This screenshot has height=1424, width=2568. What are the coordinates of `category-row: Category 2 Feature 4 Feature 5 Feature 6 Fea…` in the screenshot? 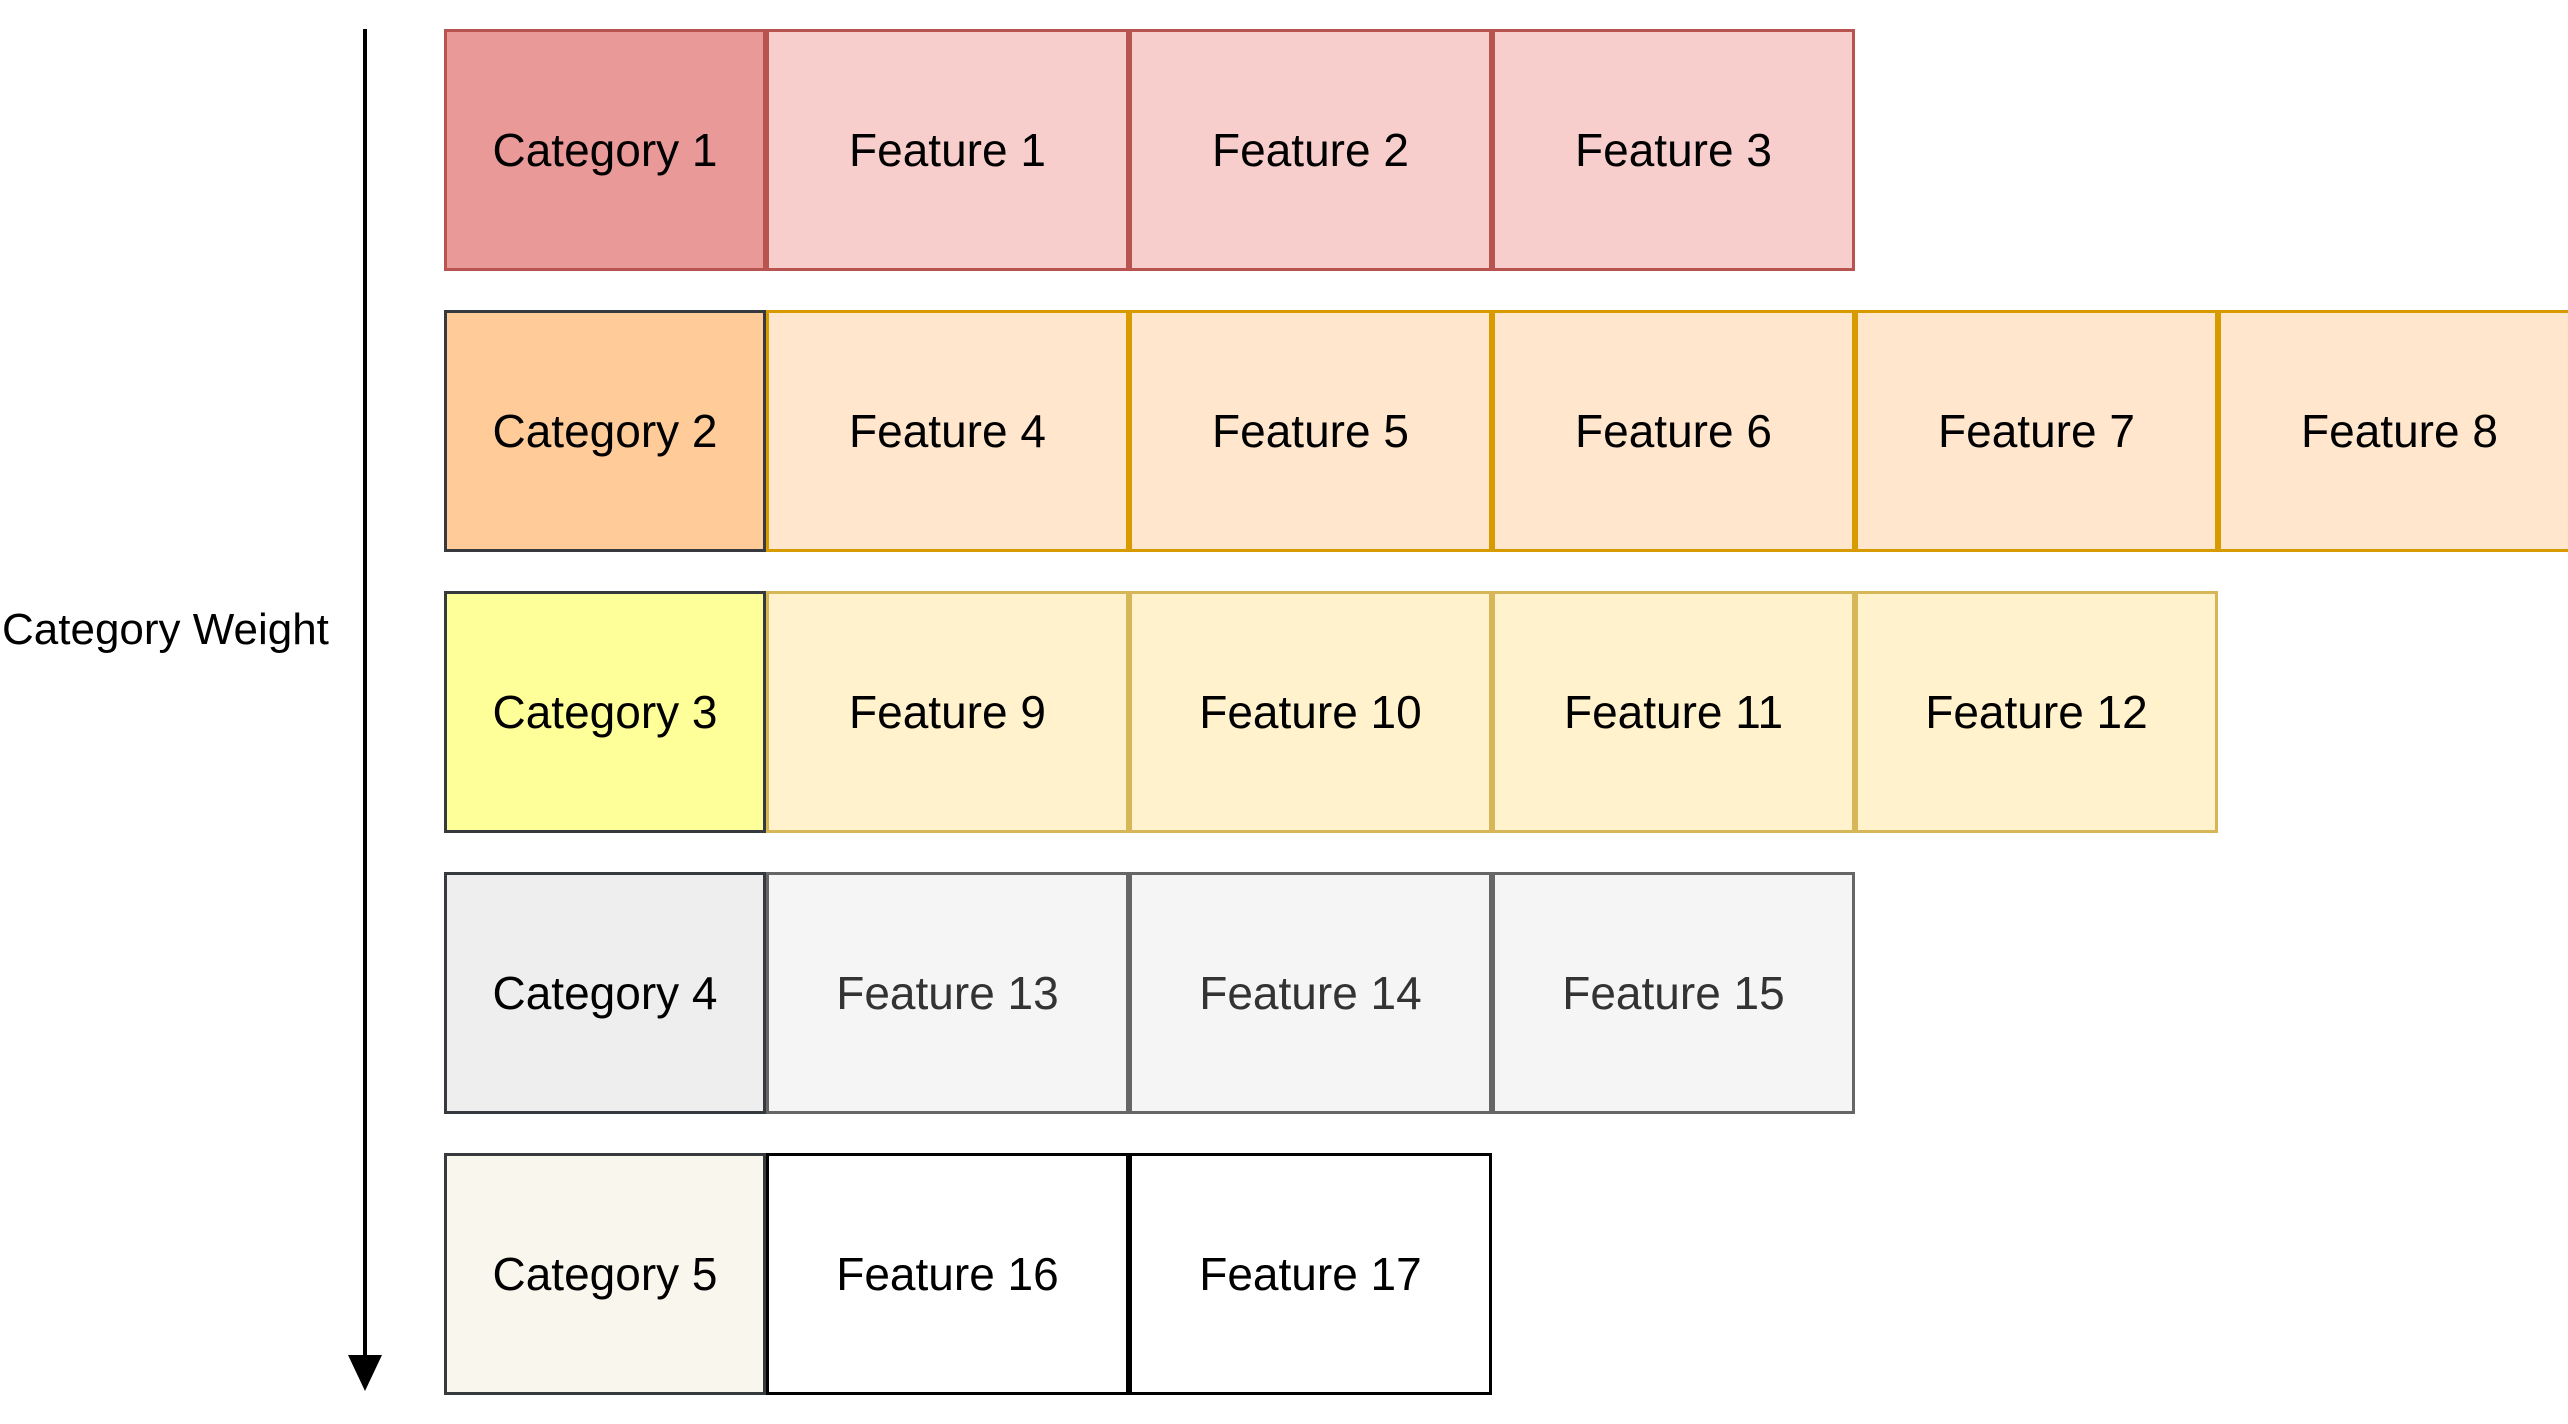 It's located at (1506, 431).